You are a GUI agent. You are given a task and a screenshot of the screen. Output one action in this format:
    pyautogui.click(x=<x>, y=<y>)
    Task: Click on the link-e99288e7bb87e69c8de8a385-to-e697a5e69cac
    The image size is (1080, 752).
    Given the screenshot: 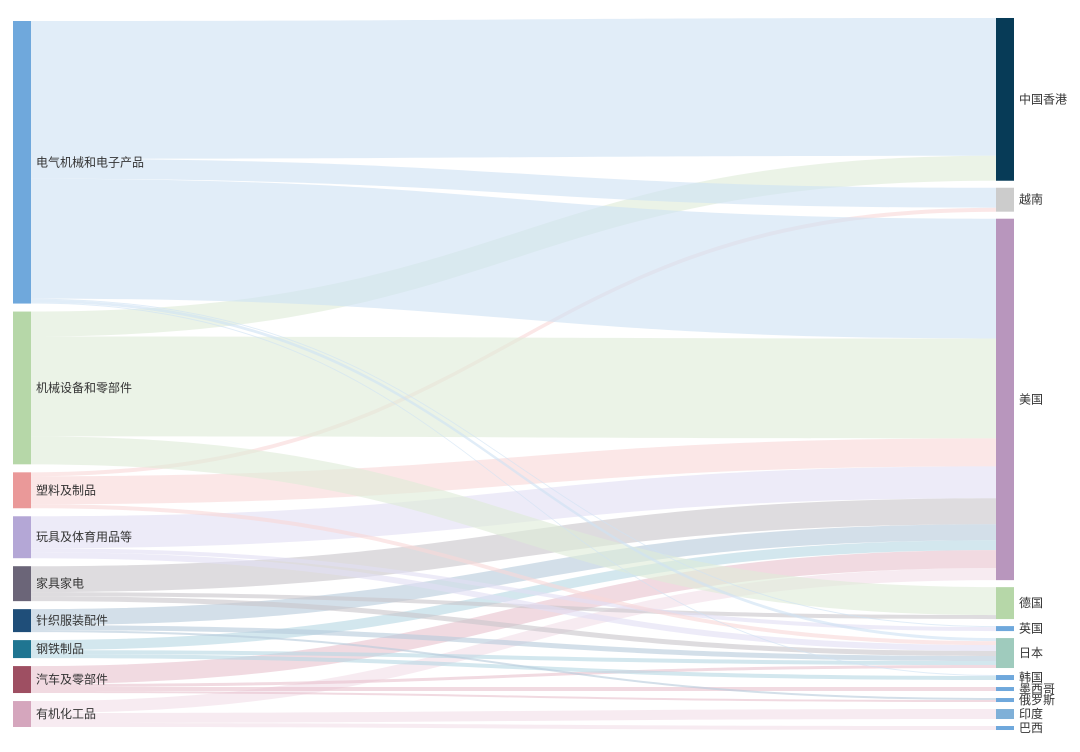 What is the action you would take?
    pyautogui.click(x=513, y=643)
    